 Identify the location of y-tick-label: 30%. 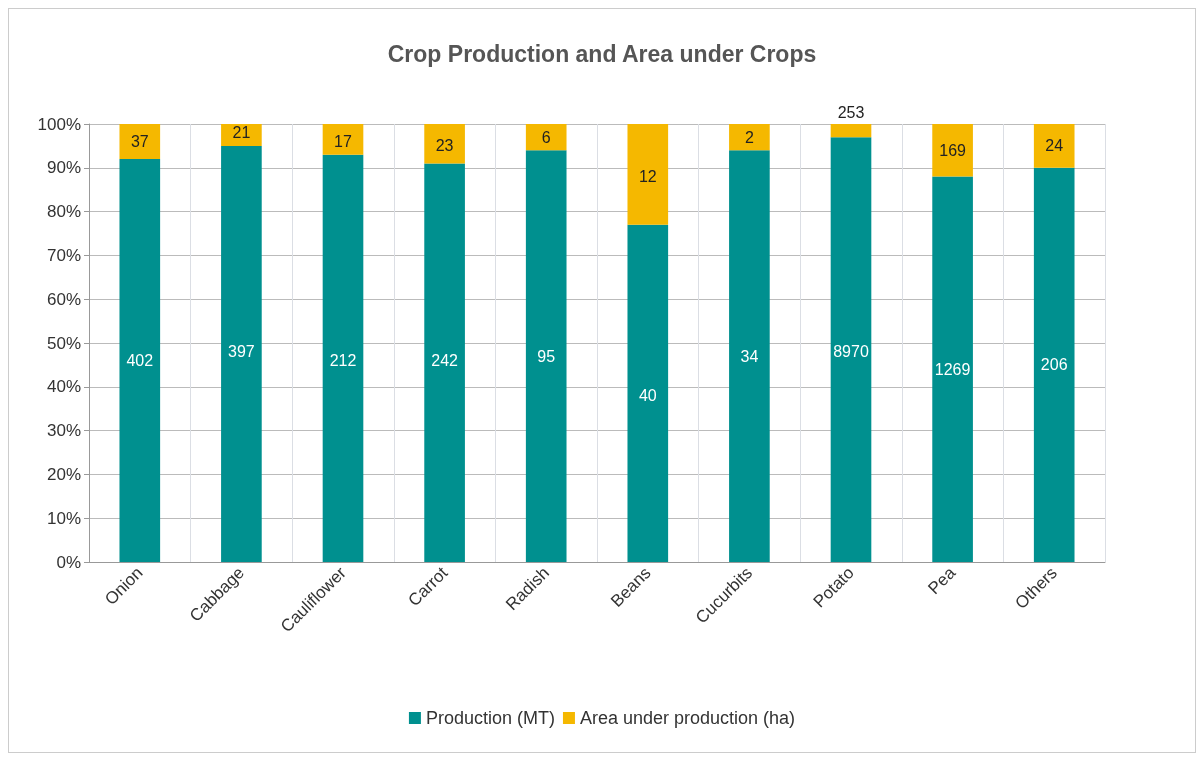
(63, 431).